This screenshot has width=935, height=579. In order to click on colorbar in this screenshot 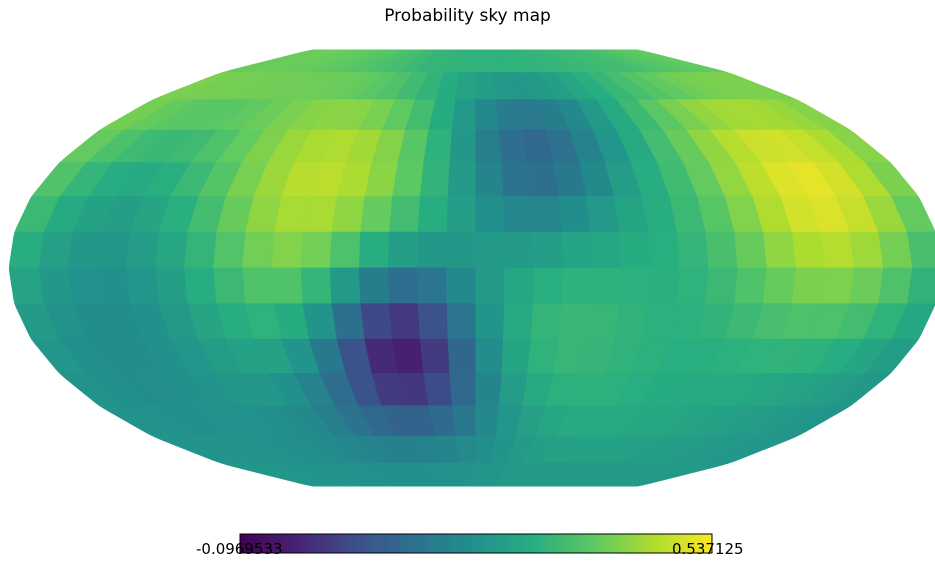, I will do `click(476, 543)`.